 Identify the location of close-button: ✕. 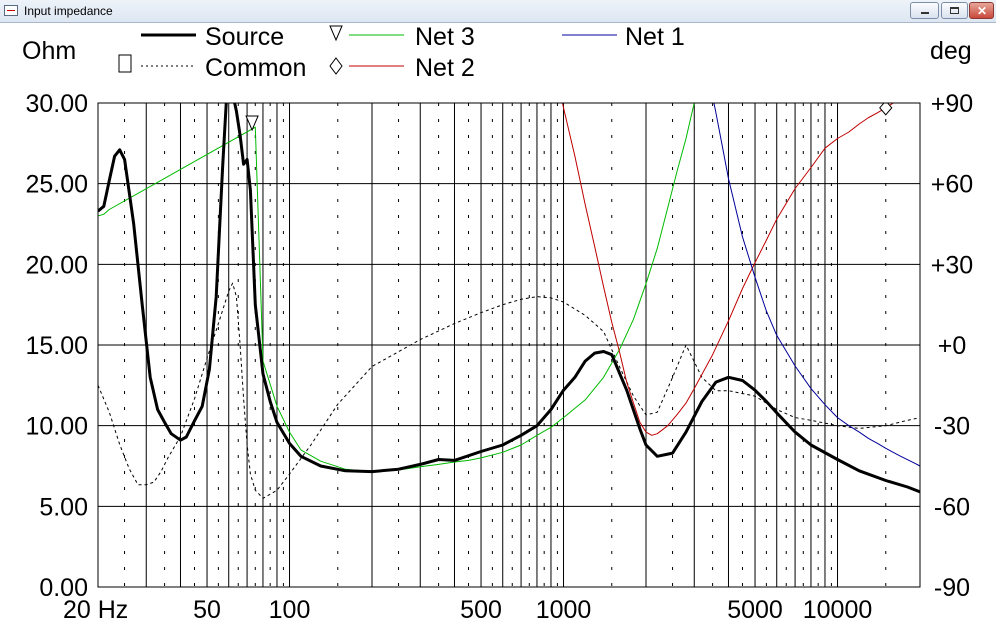
(981, 10).